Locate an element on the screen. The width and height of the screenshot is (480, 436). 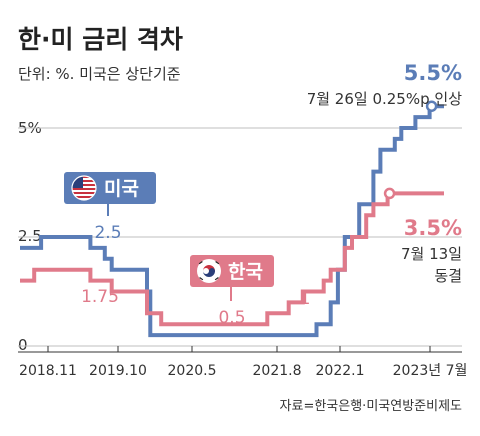
kr-label-group: 한국 is located at coordinates (232, 278).